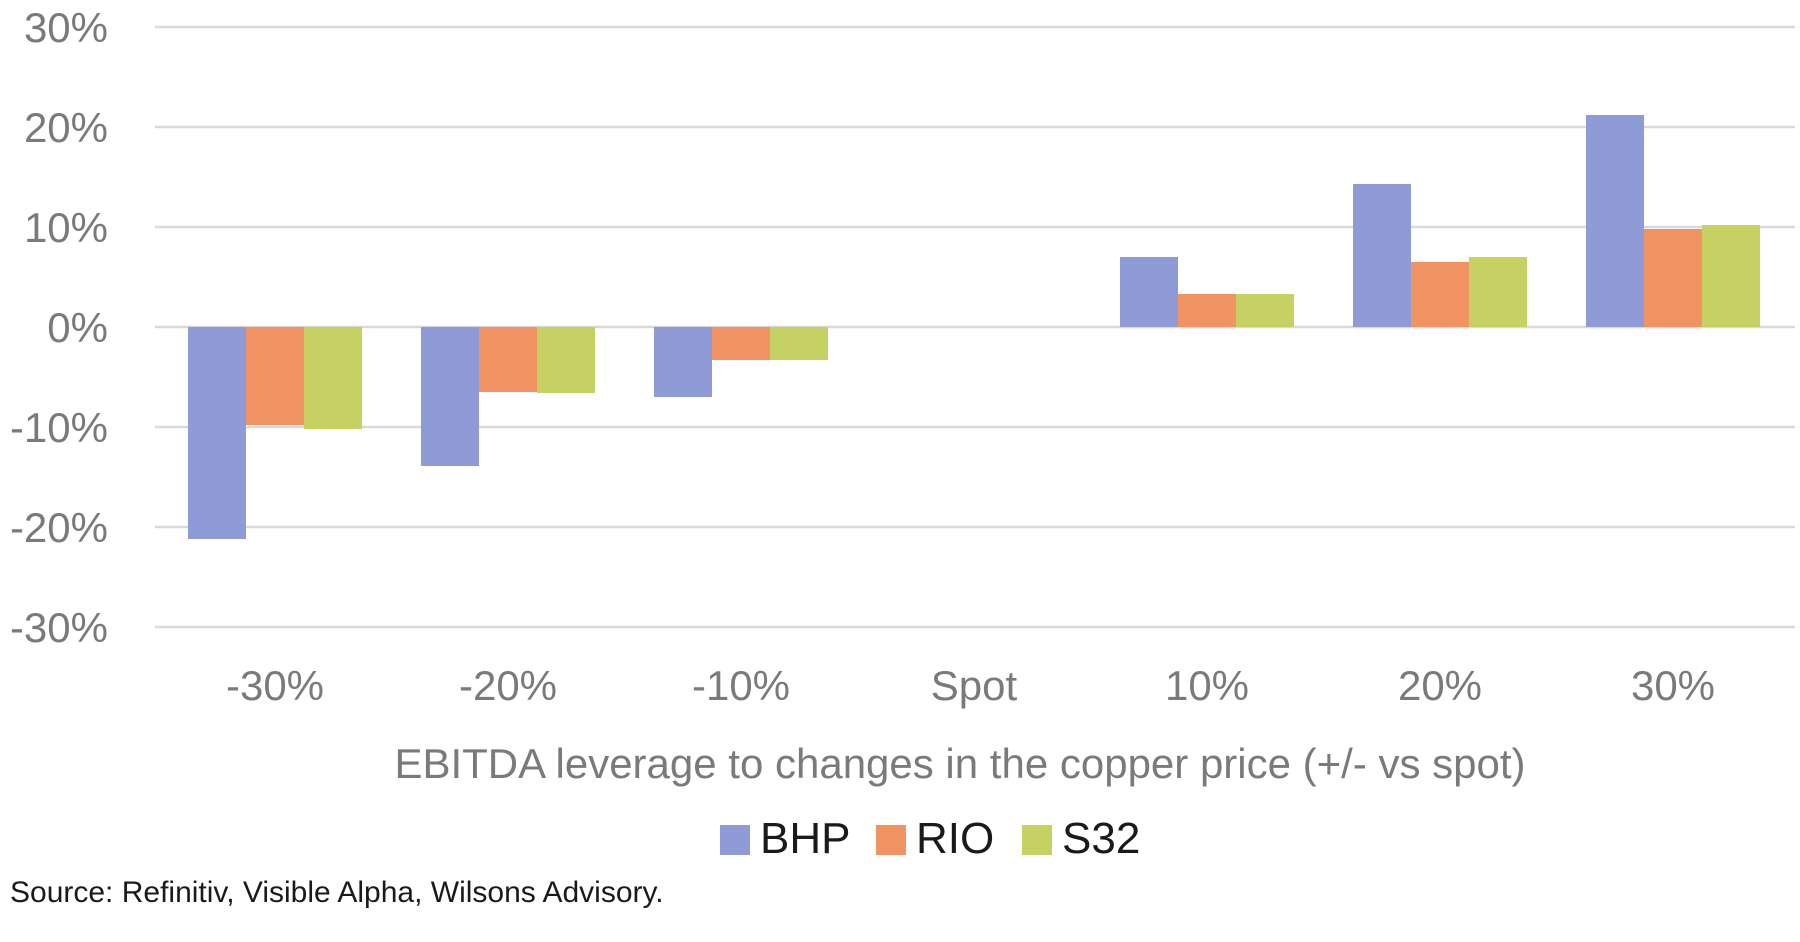 This screenshot has width=1800, height=942. I want to click on x-tick-label: -10%, so click(741, 685).